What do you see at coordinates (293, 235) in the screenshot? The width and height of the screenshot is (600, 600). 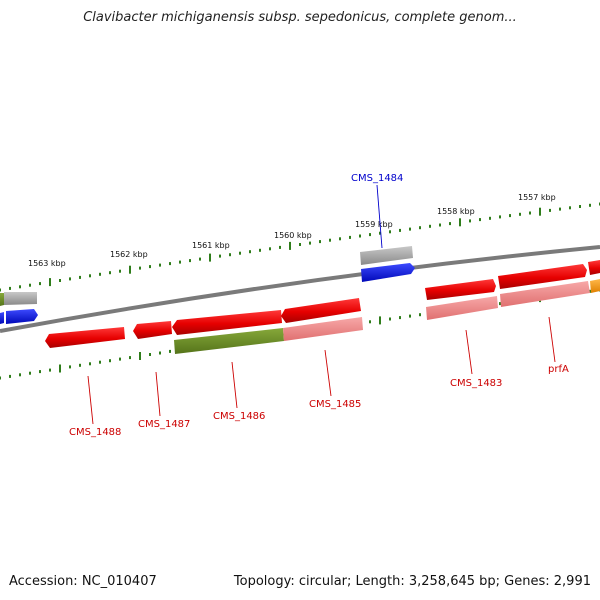 I see `scale-label-1560: 1560 kbp` at bounding box center [293, 235].